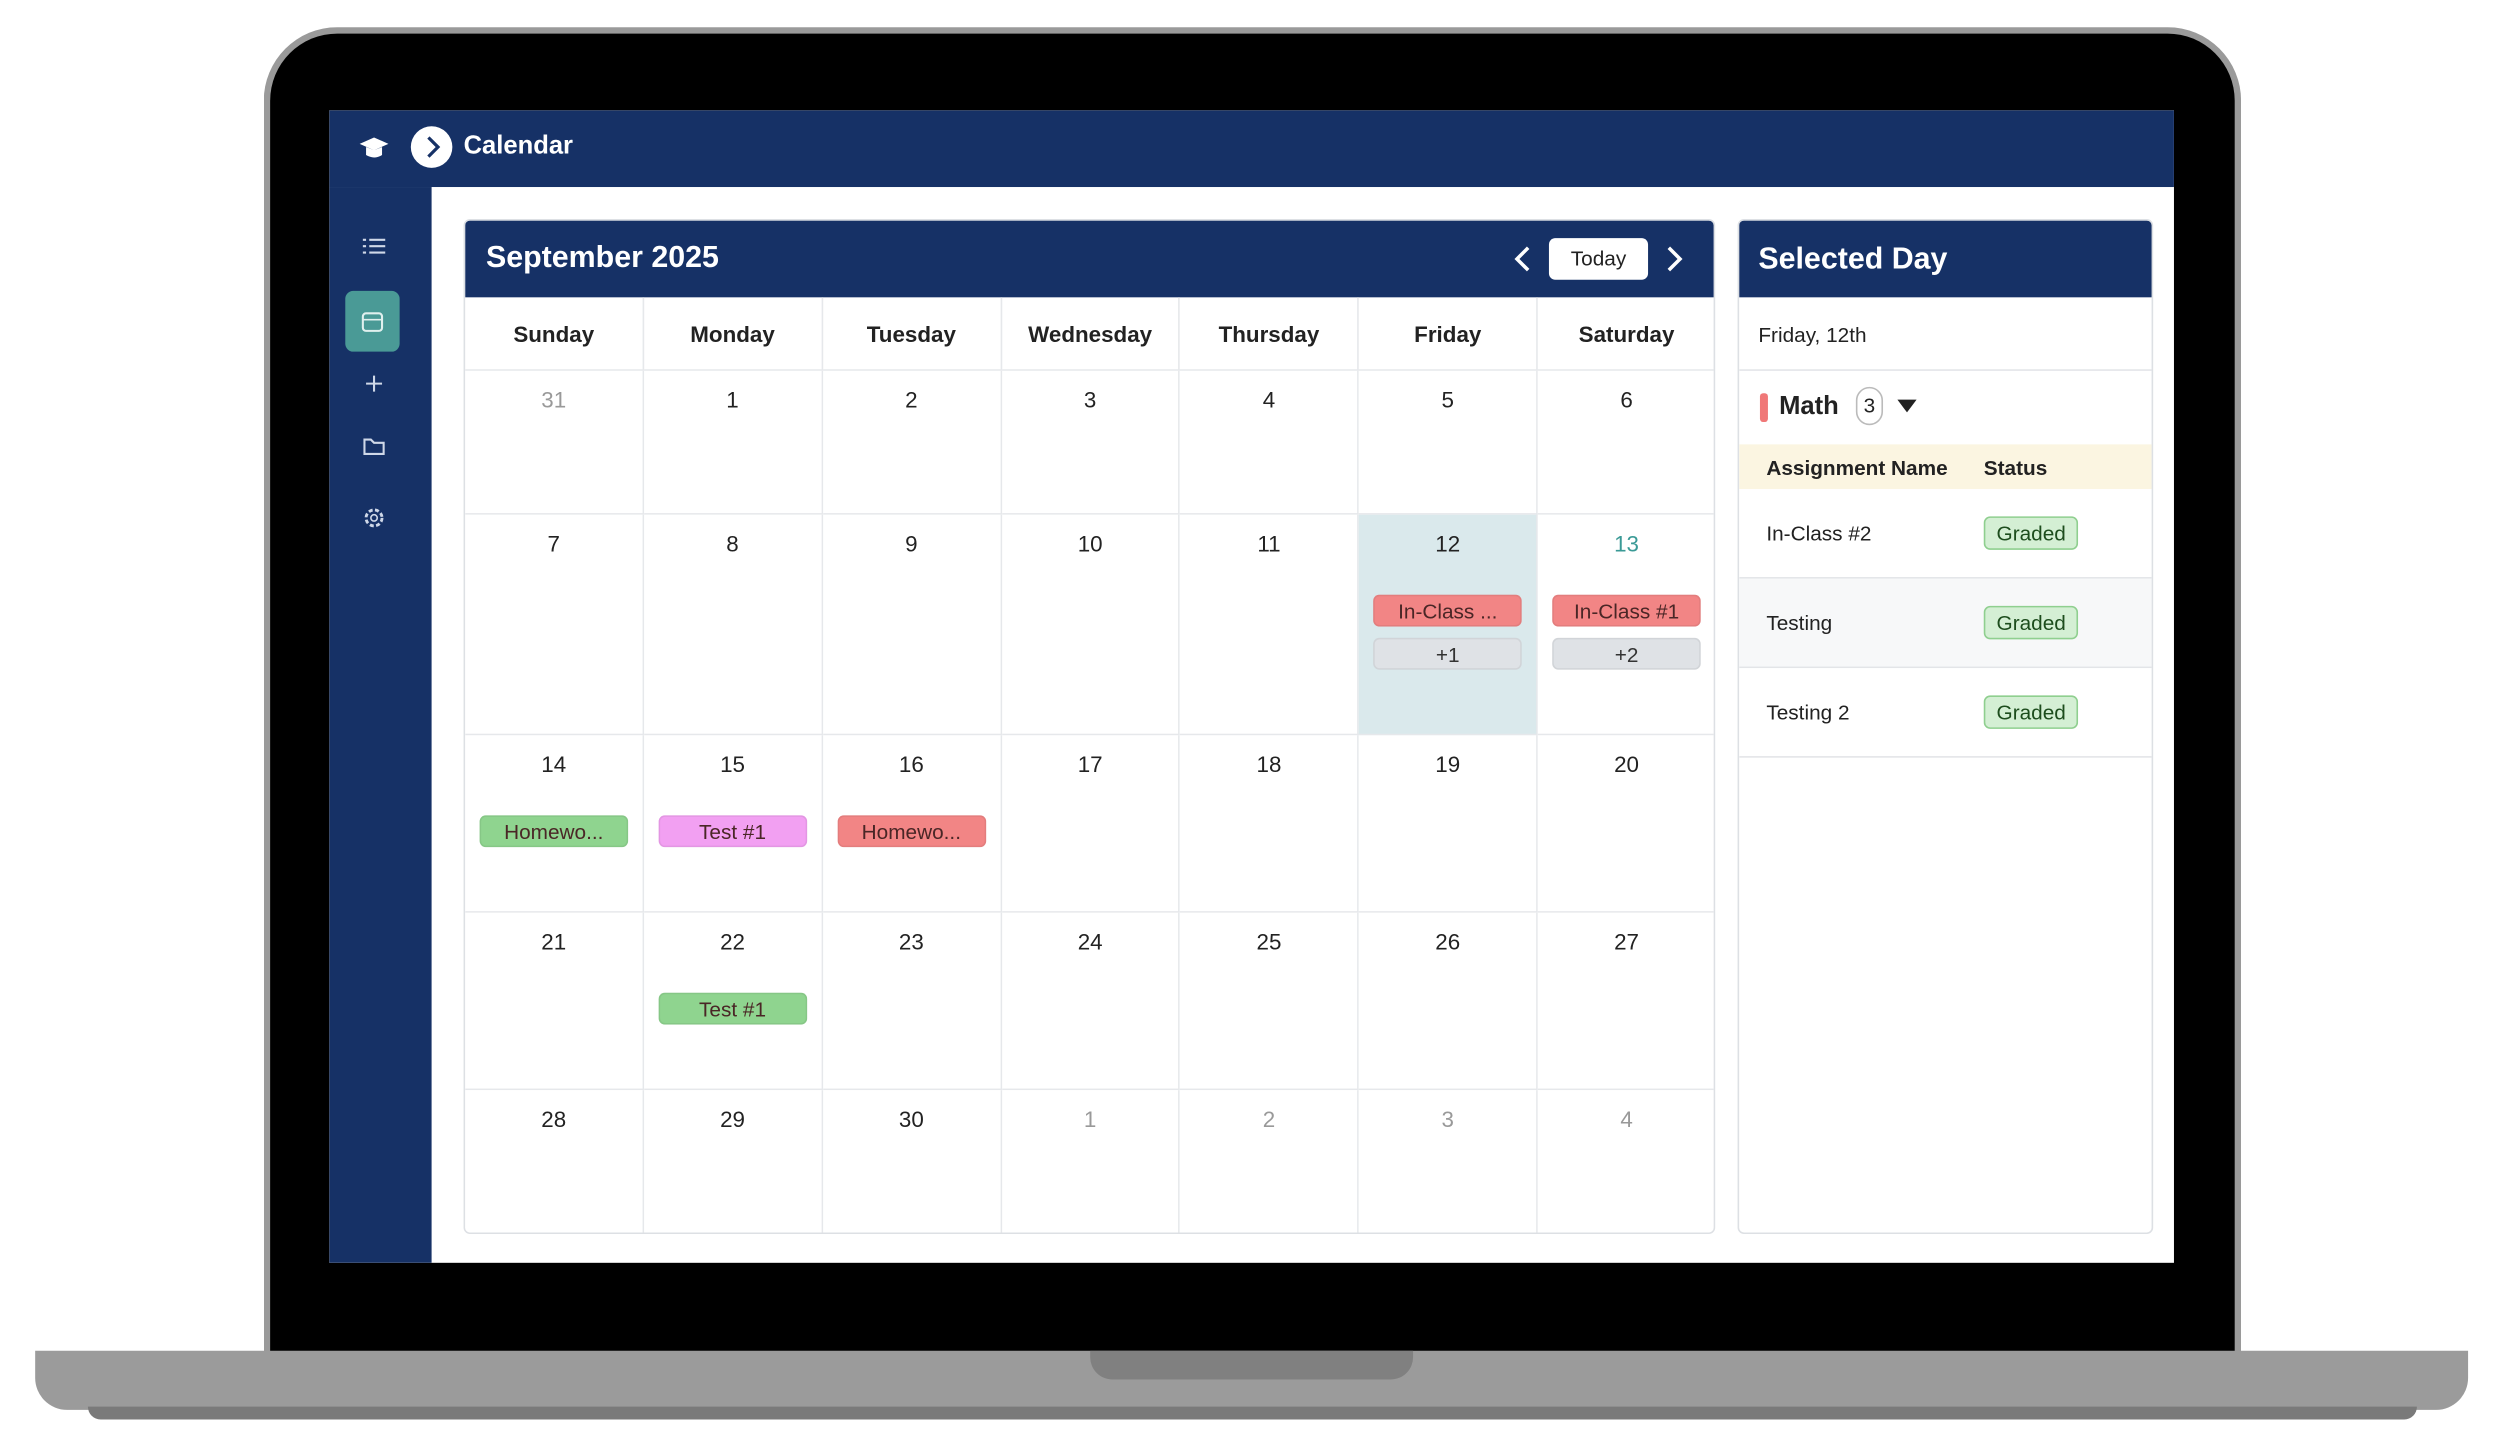  I want to click on table-header: Assignment Name Status, so click(1945, 467).